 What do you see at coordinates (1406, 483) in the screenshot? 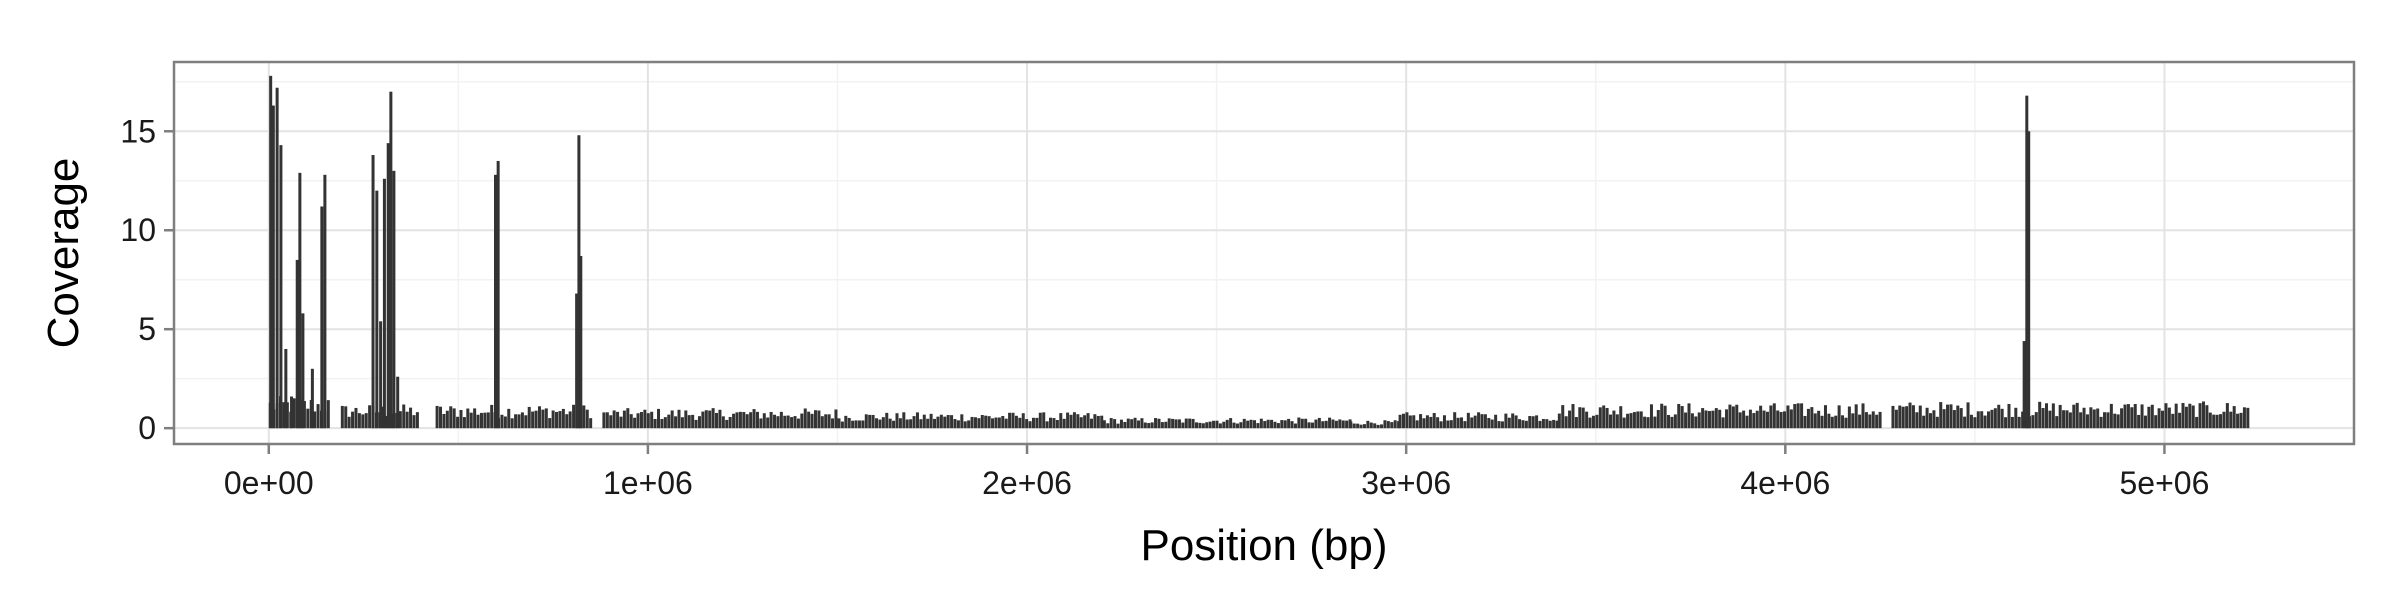
I see `x-tick-label: 3e+06` at bounding box center [1406, 483].